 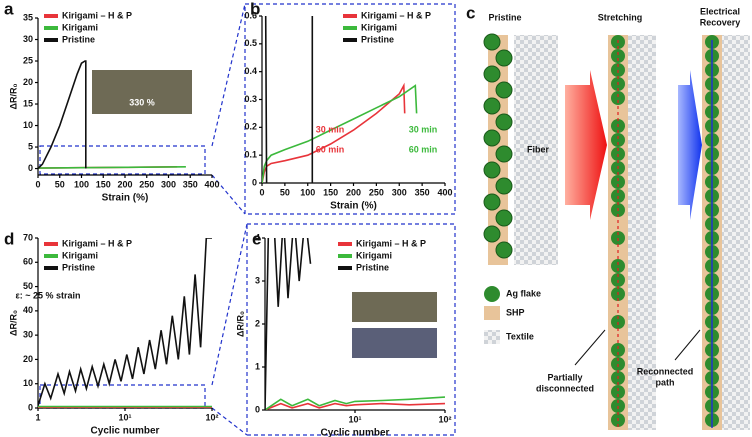 What do you see at coordinates (504, 17) in the screenshot?
I see `stage-label: Pristine` at bounding box center [504, 17].